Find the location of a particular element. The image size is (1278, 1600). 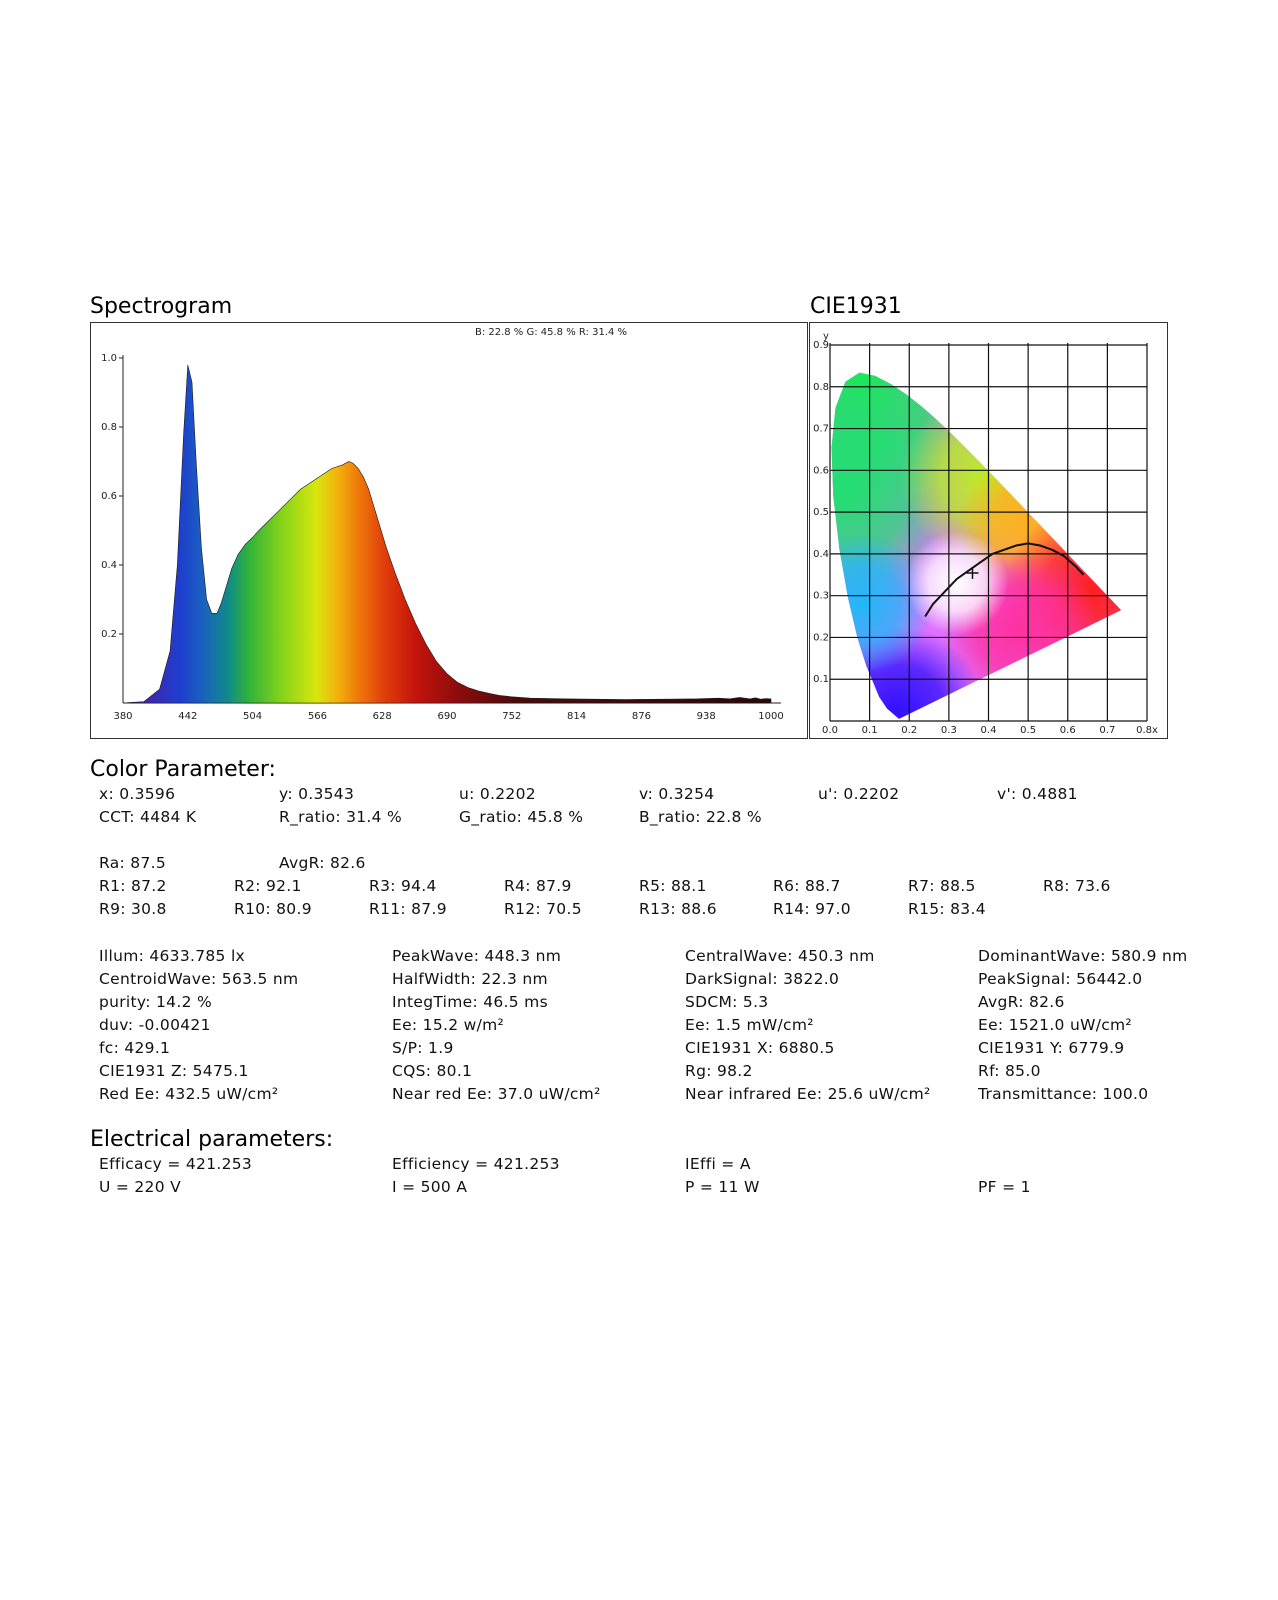

x-tick-label: 0.5 is located at coordinates (1028, 730).